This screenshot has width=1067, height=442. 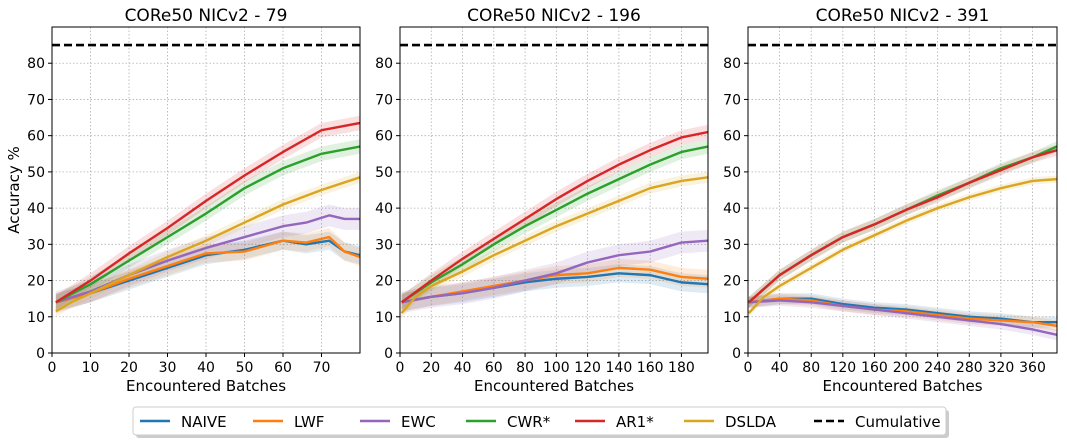 I want to click on legend-label: AR1*, so click(x=635, y=422).